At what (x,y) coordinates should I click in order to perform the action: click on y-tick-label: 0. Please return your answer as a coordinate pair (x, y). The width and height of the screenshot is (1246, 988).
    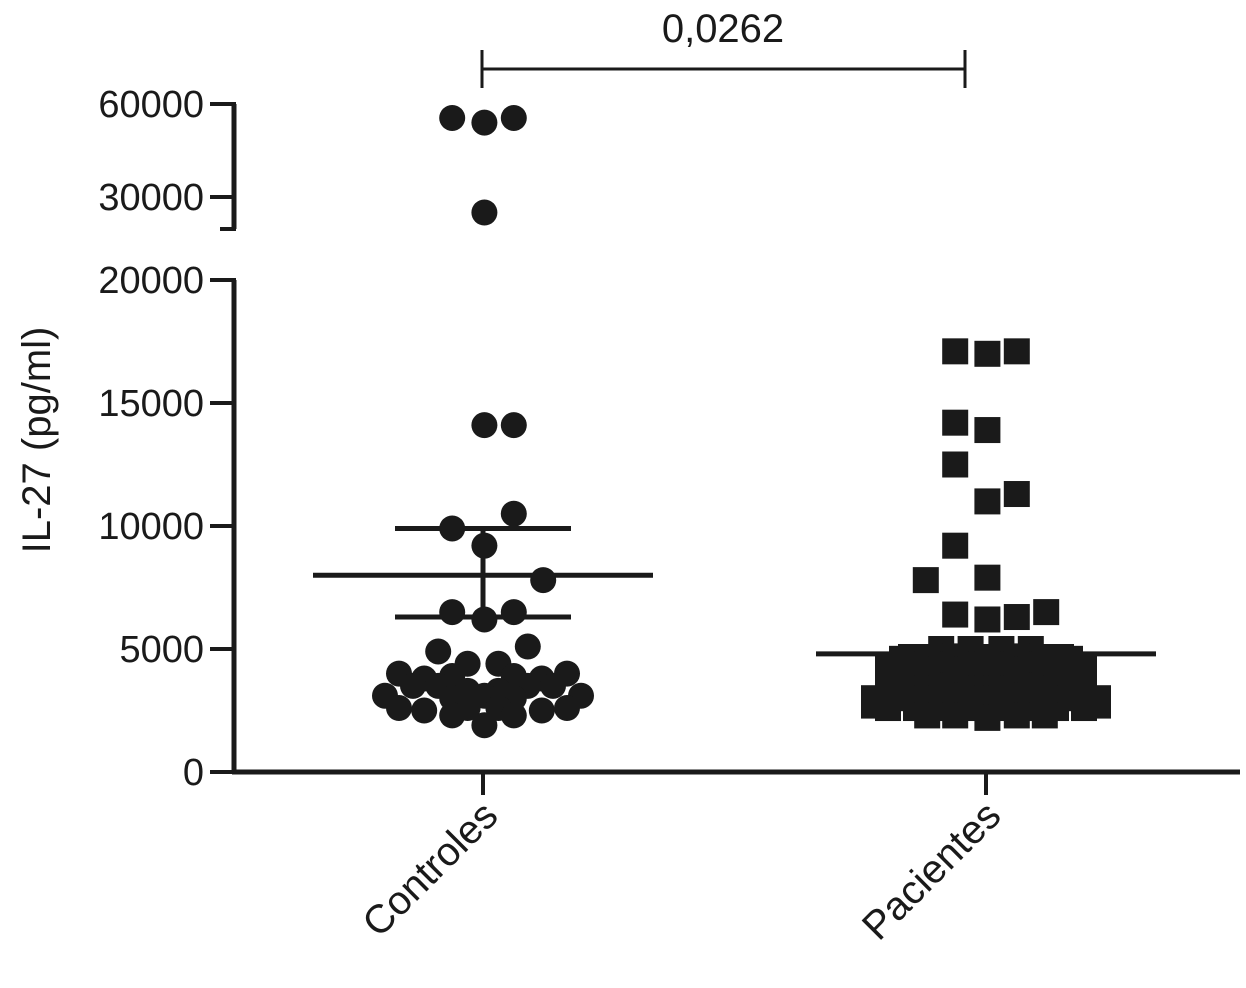
    Looking at the image, I should click on (193, 773).